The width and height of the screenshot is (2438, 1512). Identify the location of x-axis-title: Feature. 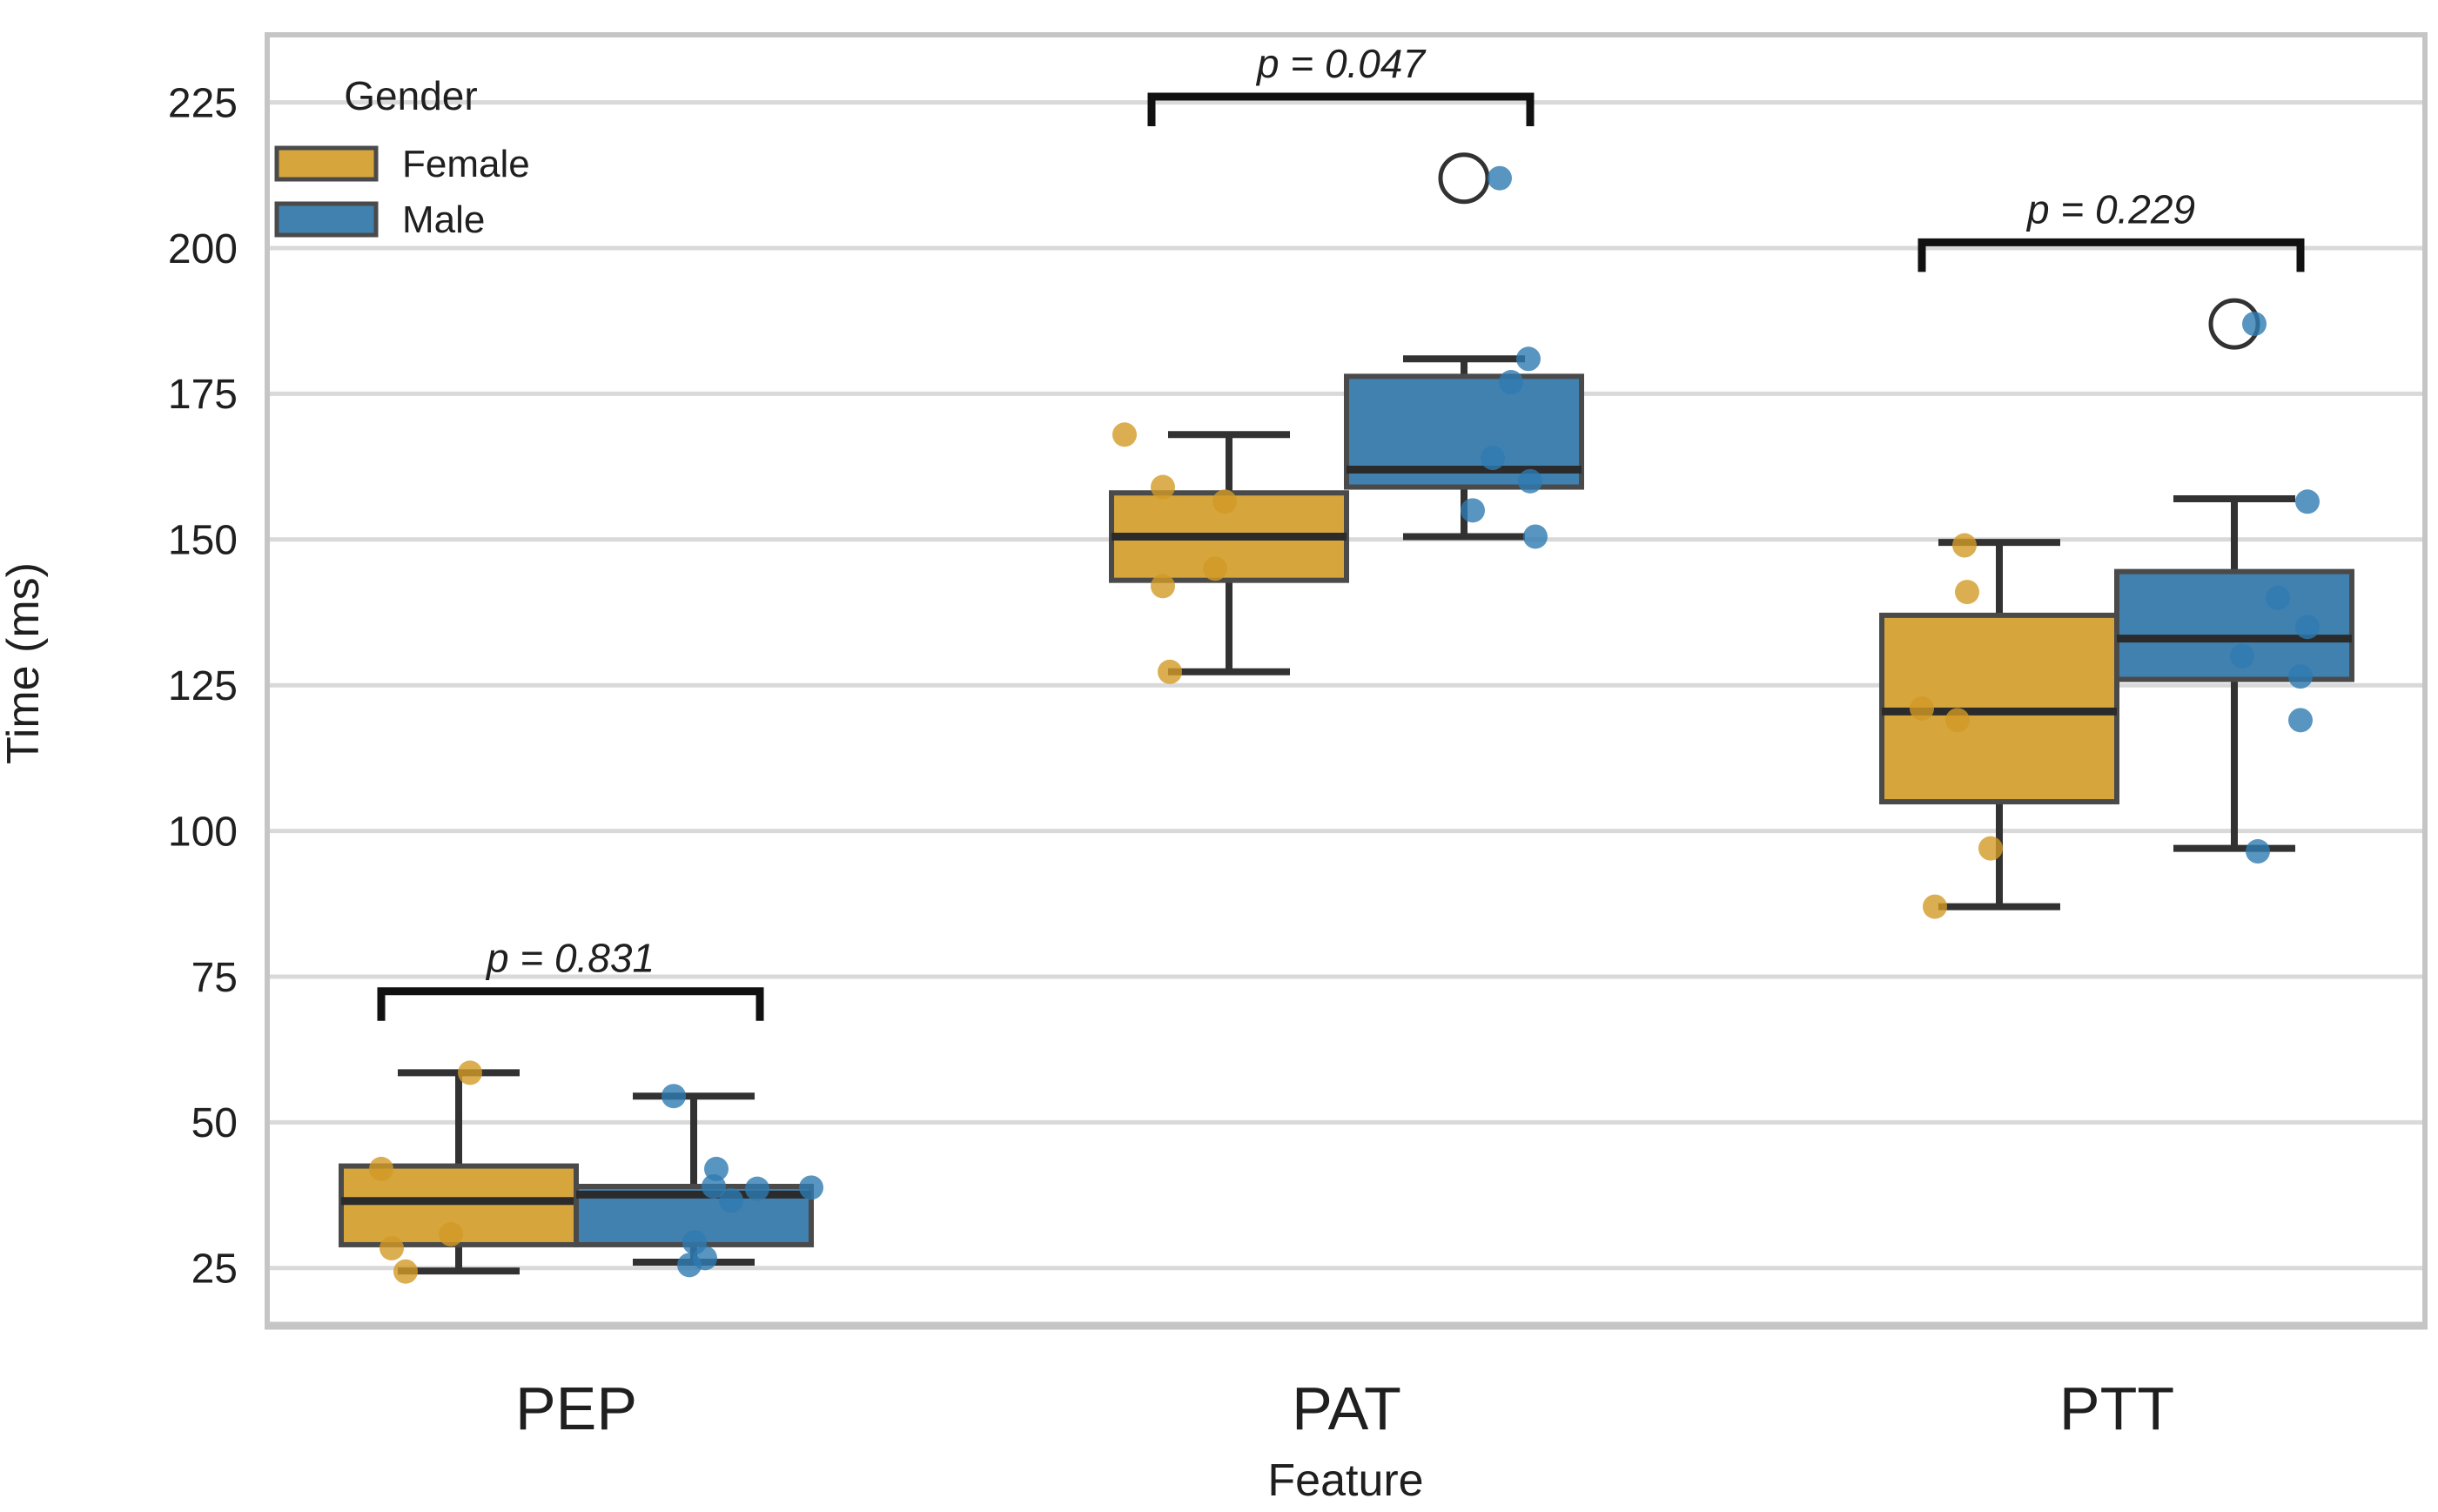
(1345, 1480).